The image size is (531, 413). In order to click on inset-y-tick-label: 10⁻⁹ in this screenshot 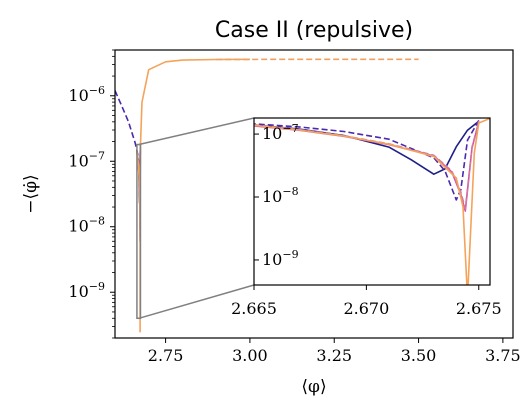, I will do `click(280, 258)`.